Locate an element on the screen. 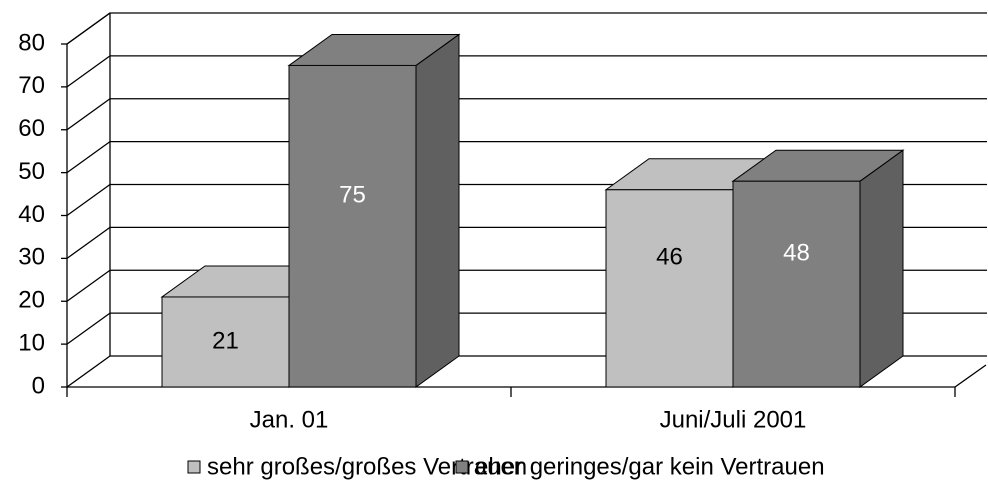 Image resolution: width=988 pixels, height=483 pixels. data-label: 21 is located at coordinates (225, 340).